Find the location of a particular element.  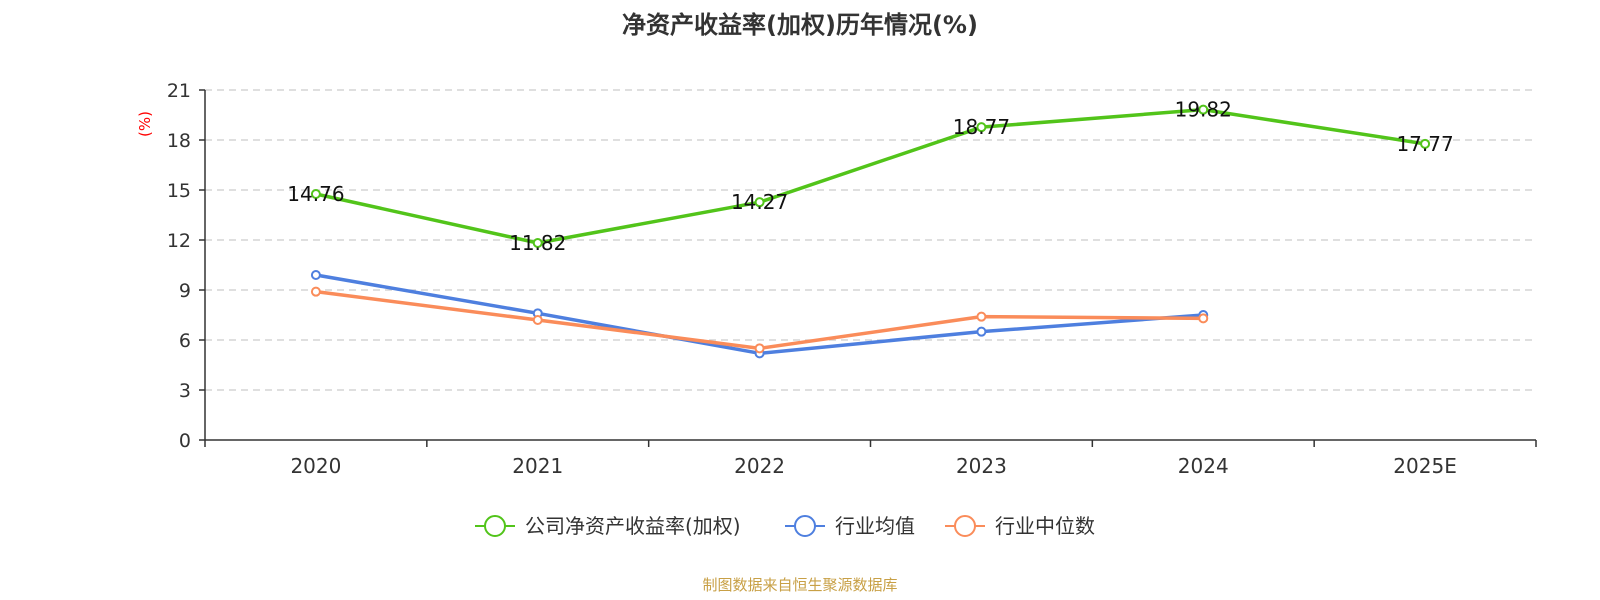

y-tick-label-18: 18 is located at coordinates (179, 141).